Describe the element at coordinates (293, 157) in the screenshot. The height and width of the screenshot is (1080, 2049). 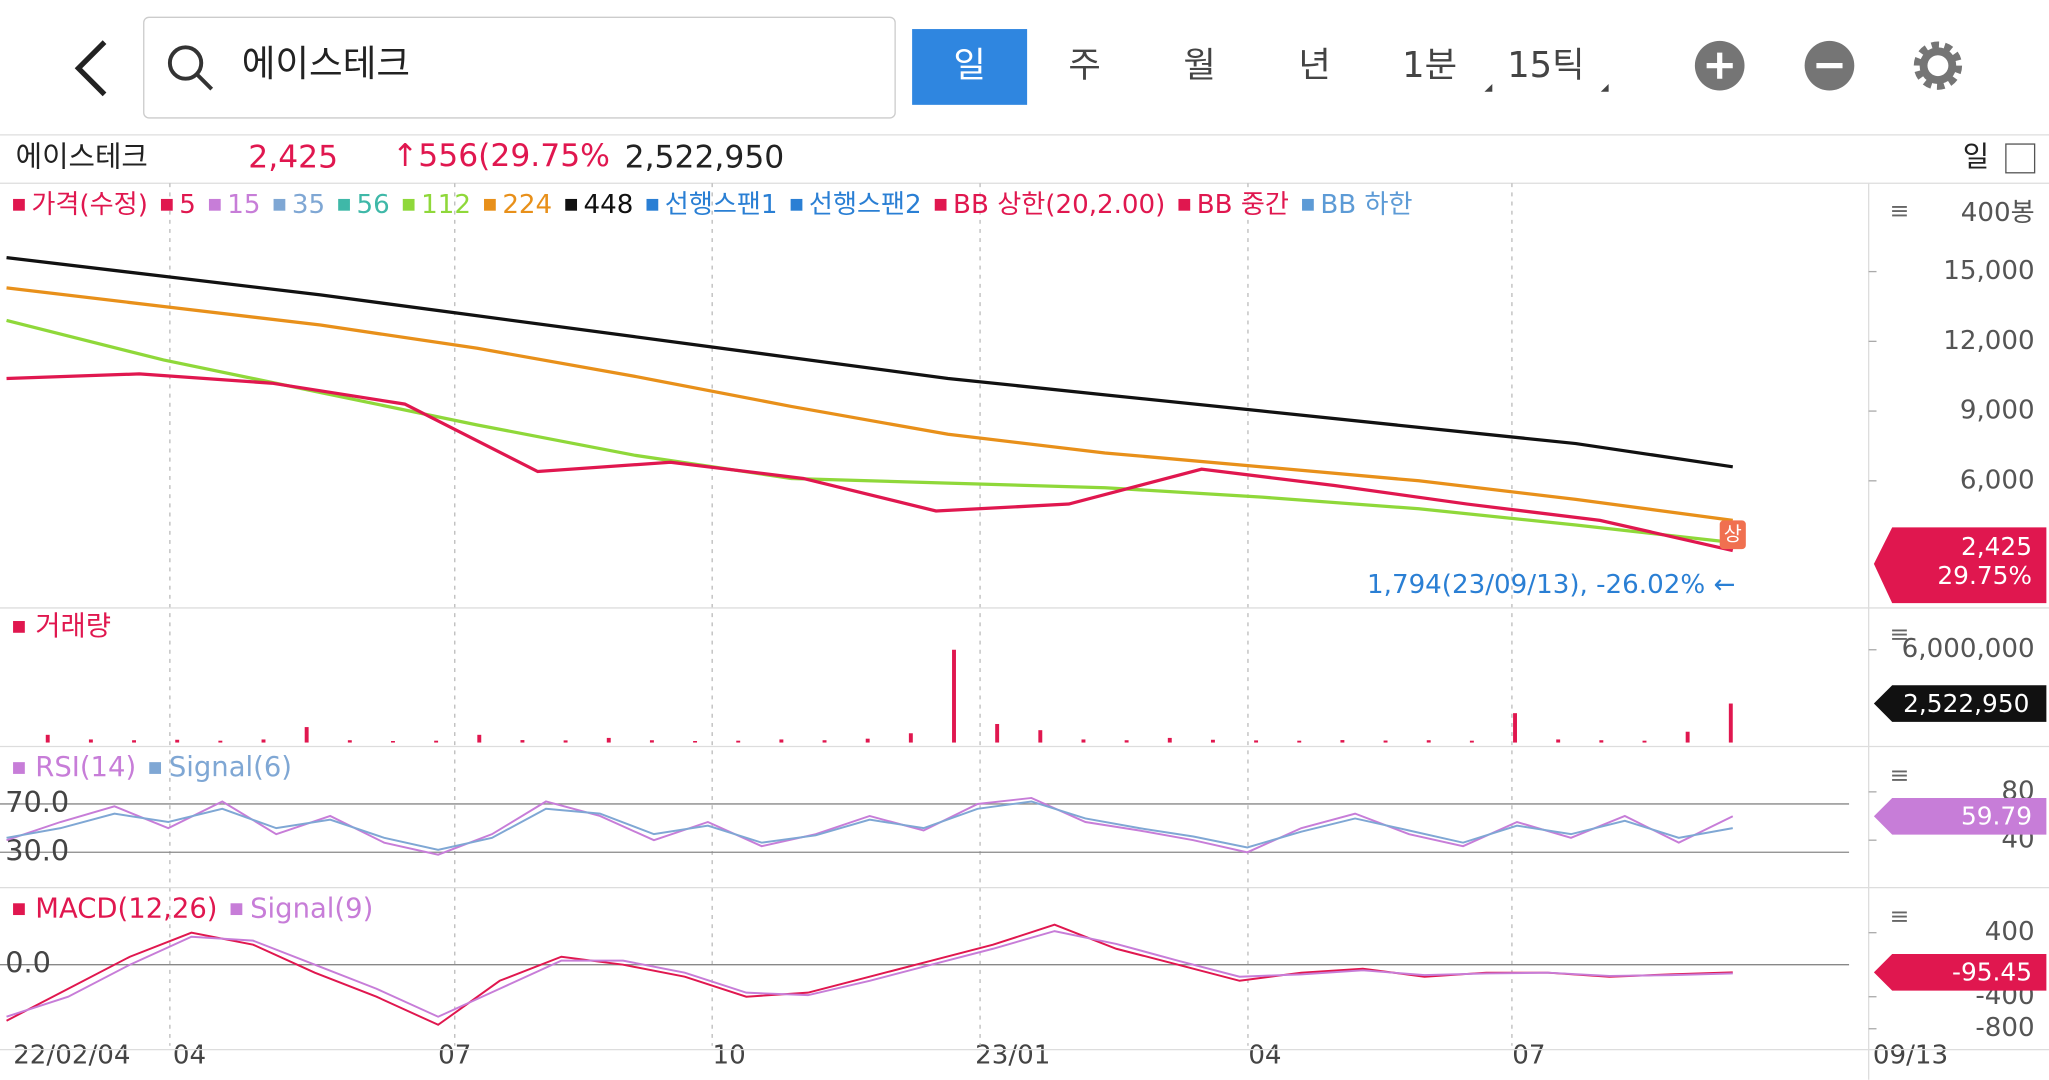
I see `stock-price: 2,425` at that location.